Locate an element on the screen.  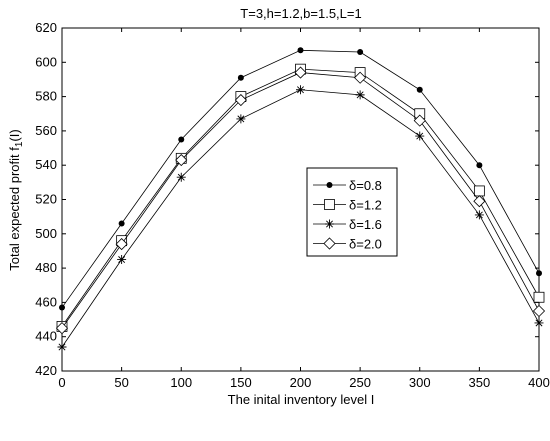
y-tick-label: 440 is located at coordinates (46, 336).